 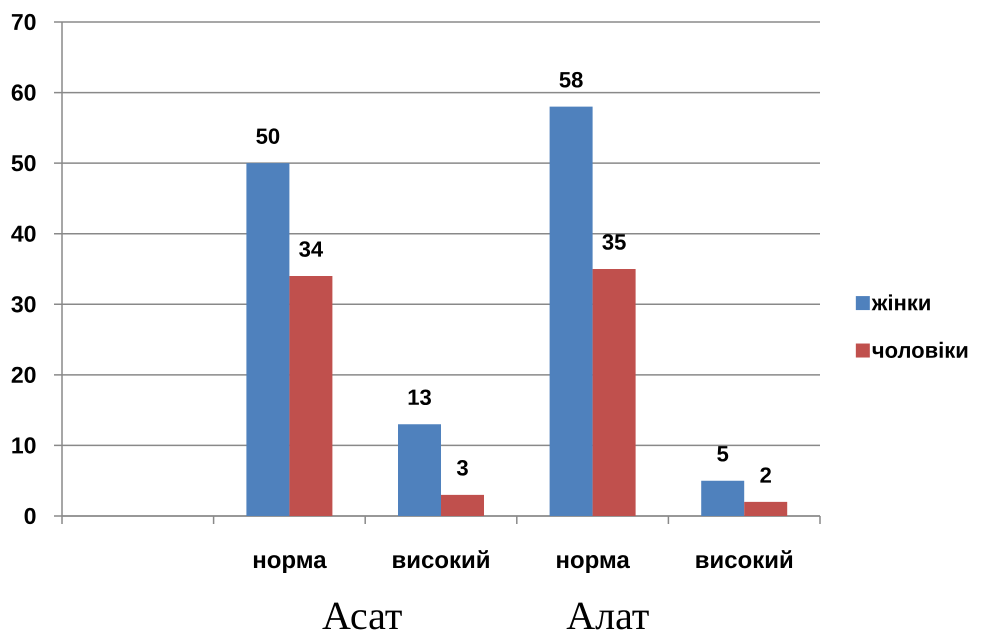 What do you see at coordinates (901, 302) in the screenshot?
I see `legend-label: жінки` at bounding box center [901, 302].